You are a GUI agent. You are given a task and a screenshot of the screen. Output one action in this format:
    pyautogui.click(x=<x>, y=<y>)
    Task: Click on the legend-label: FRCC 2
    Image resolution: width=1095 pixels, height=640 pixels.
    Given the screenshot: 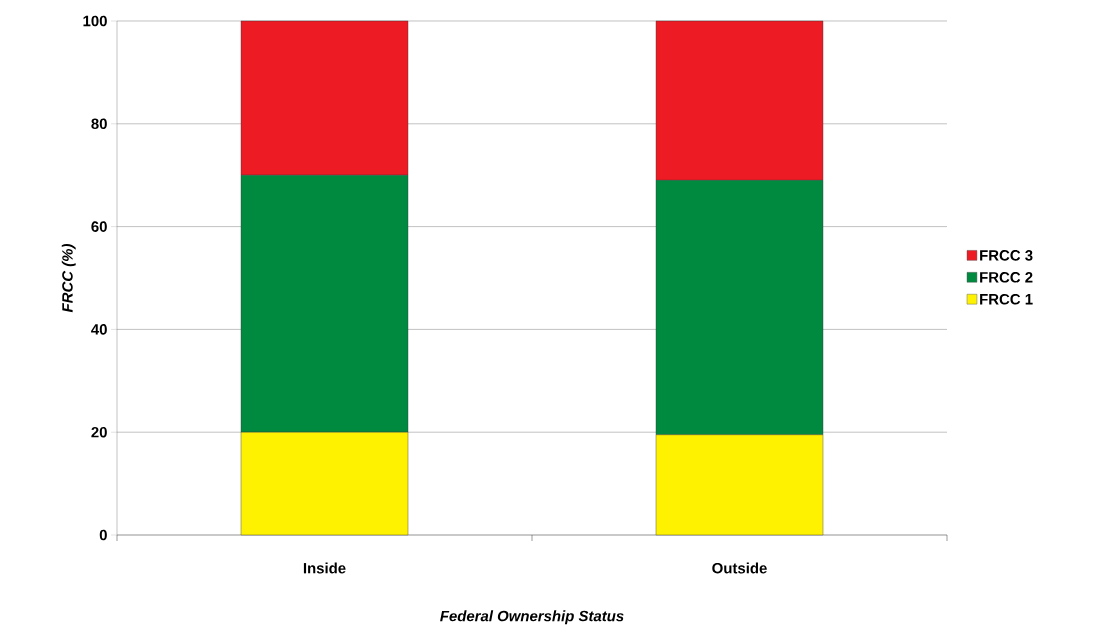 What is the action you would take?
    pyautogui.click(x=1006, y=277)
    